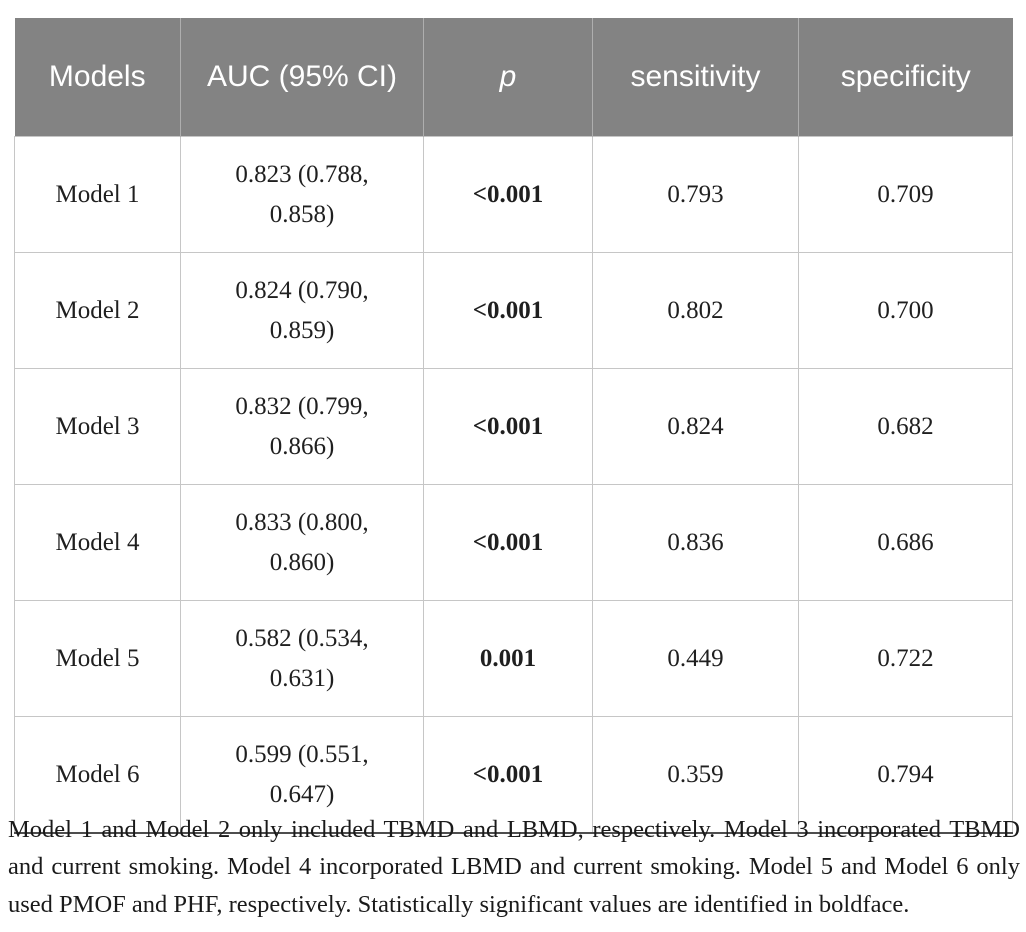 The width and height of the screenshot is (1026, 932). What do you see at coordinates (302, 542) in the screenshot?
I see `cell-auc: 0.833 (0.800, 0.860)` at bounding box center [302, 542].